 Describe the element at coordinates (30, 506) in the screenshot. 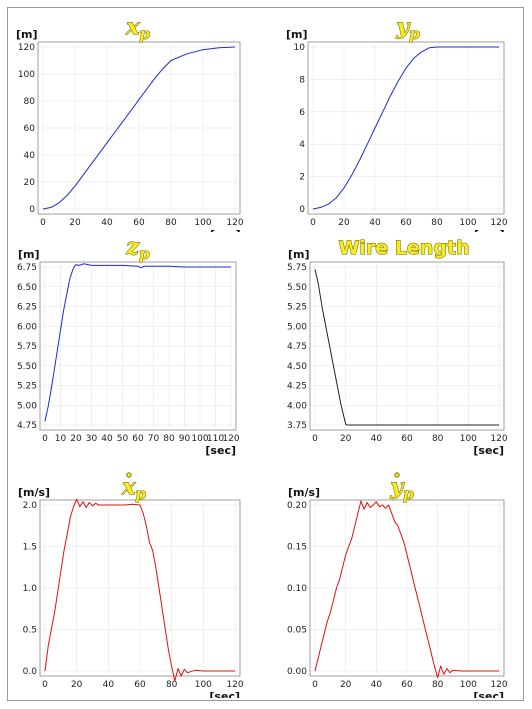

I see `y-tick-label: 2.0` at that location.